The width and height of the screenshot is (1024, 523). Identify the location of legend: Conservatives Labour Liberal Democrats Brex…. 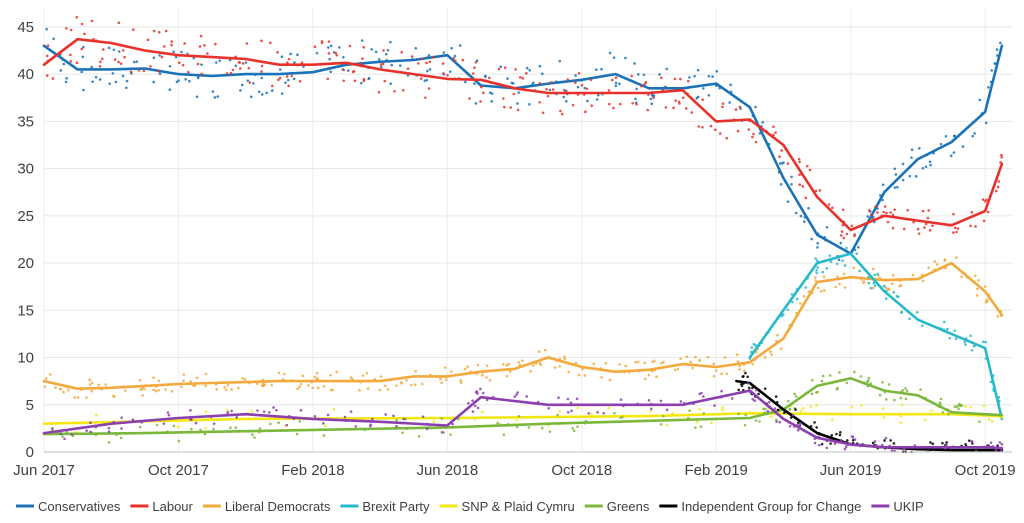
(470, 506).